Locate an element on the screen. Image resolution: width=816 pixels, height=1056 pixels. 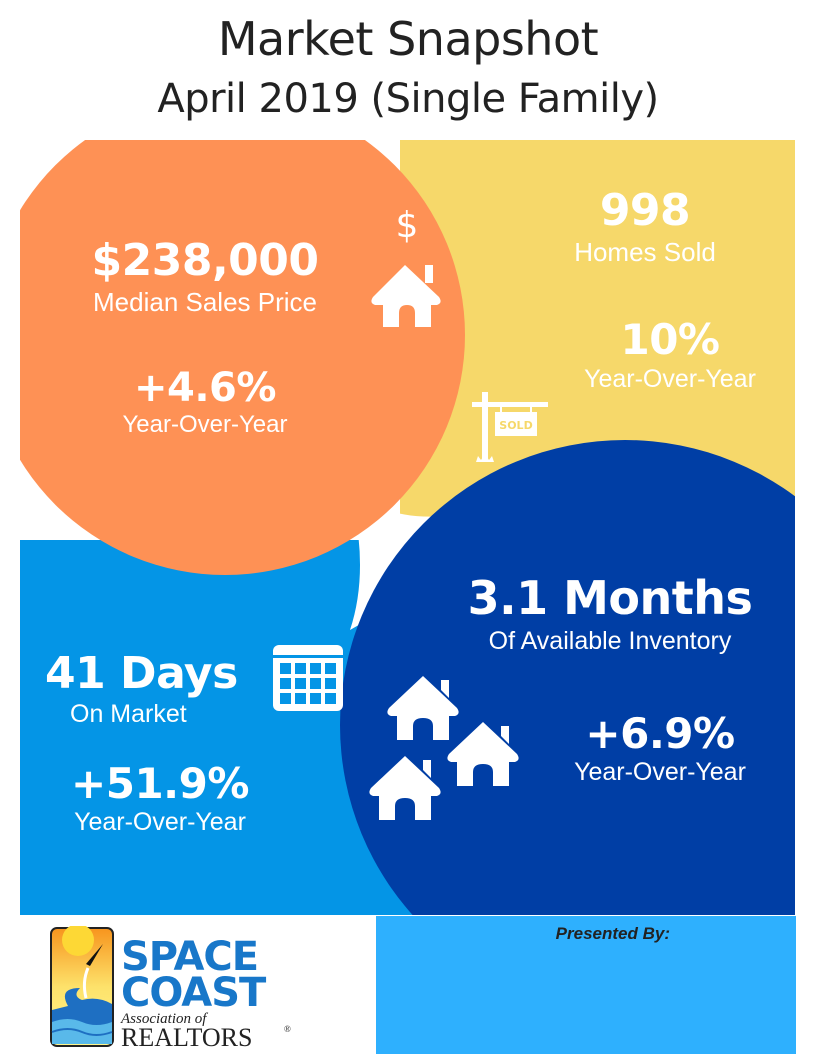
svg-text: SPACE is located at coordinates (189, 957).